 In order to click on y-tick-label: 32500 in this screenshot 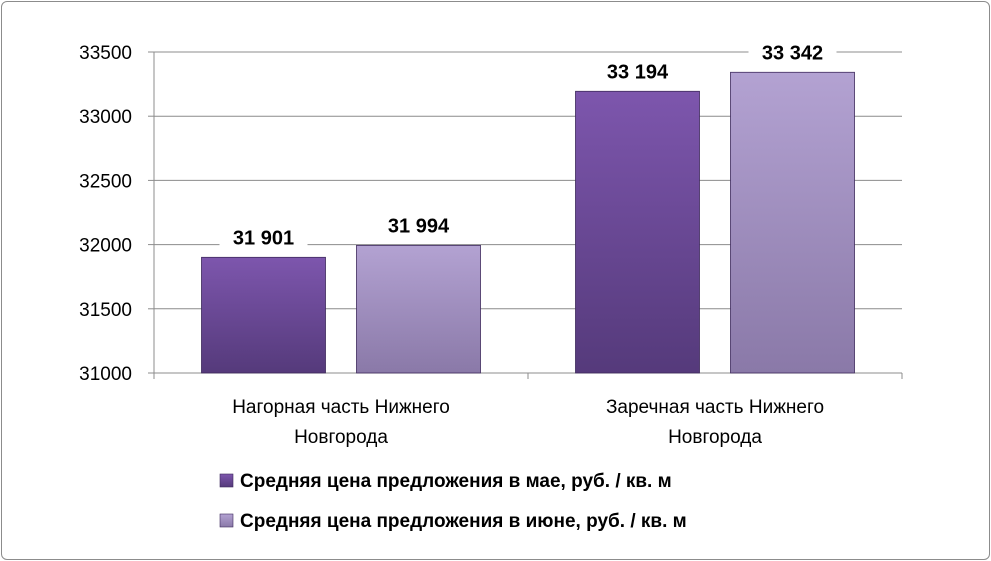, I will do `click(105, 181)`.